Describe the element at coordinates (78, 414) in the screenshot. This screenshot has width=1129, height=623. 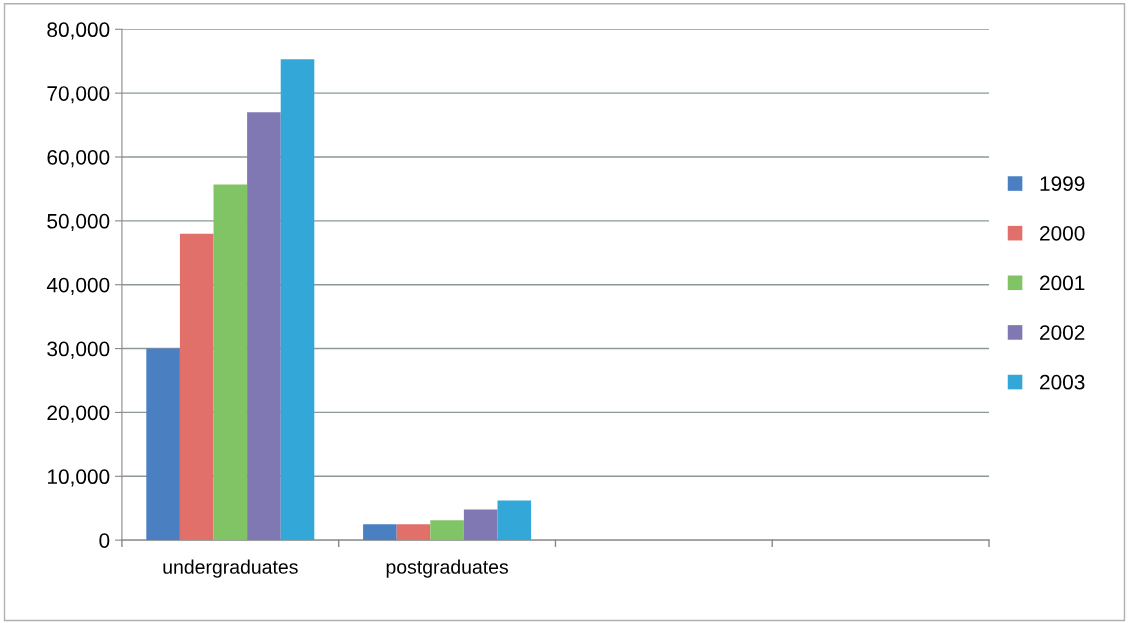
I see `y-tick-label: 20,000` at that location.